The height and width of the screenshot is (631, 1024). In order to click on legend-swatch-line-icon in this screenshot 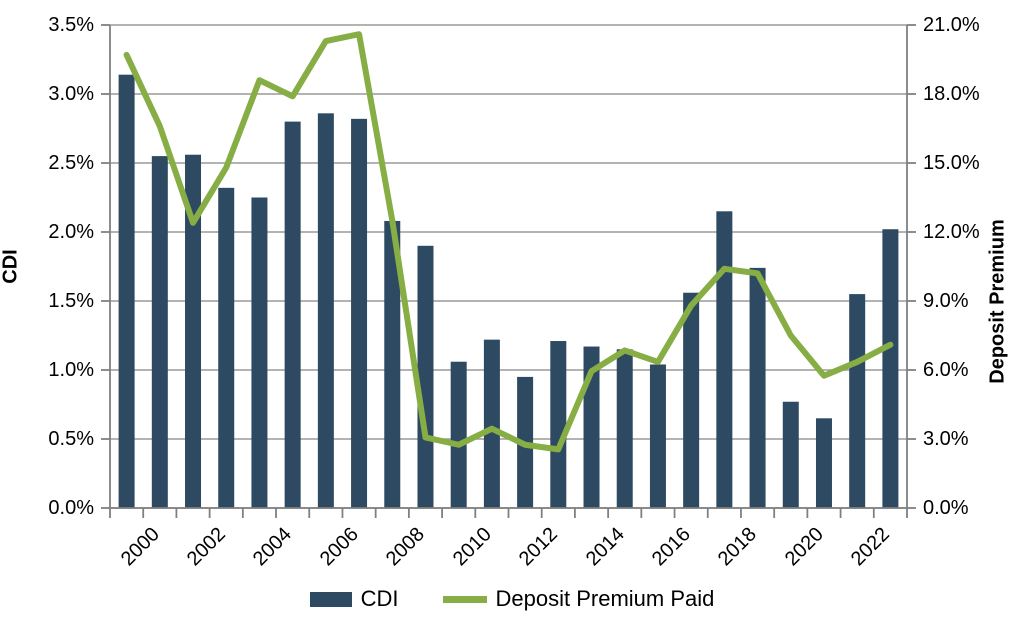, I will do `click(464, 599)`.